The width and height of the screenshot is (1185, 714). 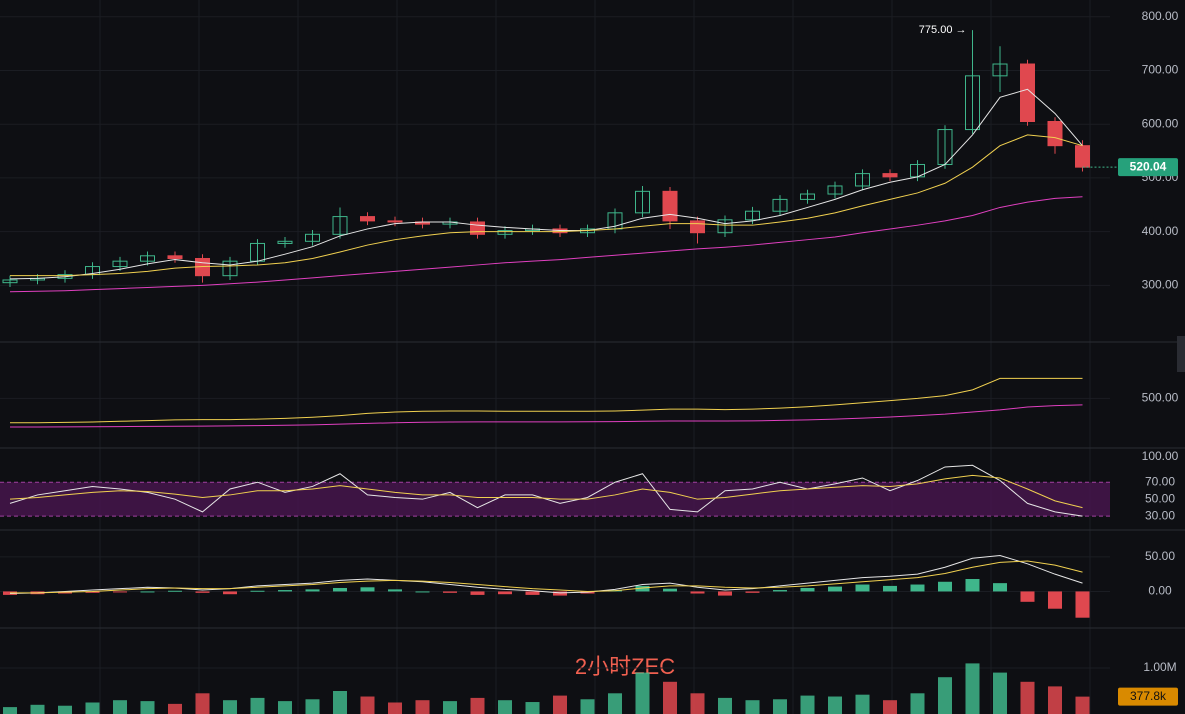 I want to click on last-volume-label: 377.8k, so click(x=1148, y=696).